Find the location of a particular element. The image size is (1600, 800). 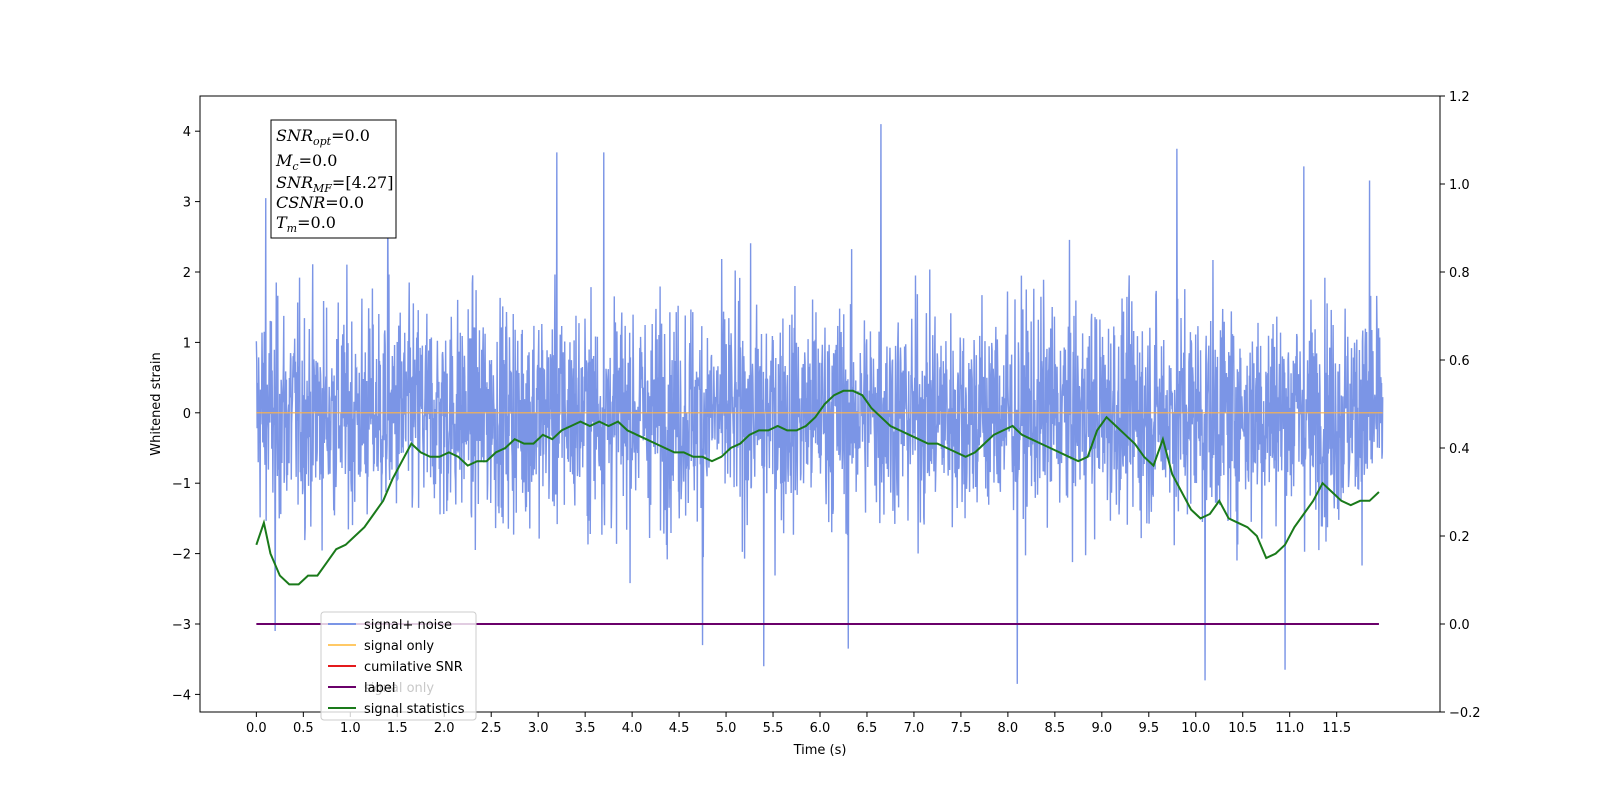

legend-item-signal-noise: signal+ noise is located at coordinates (390, 625).